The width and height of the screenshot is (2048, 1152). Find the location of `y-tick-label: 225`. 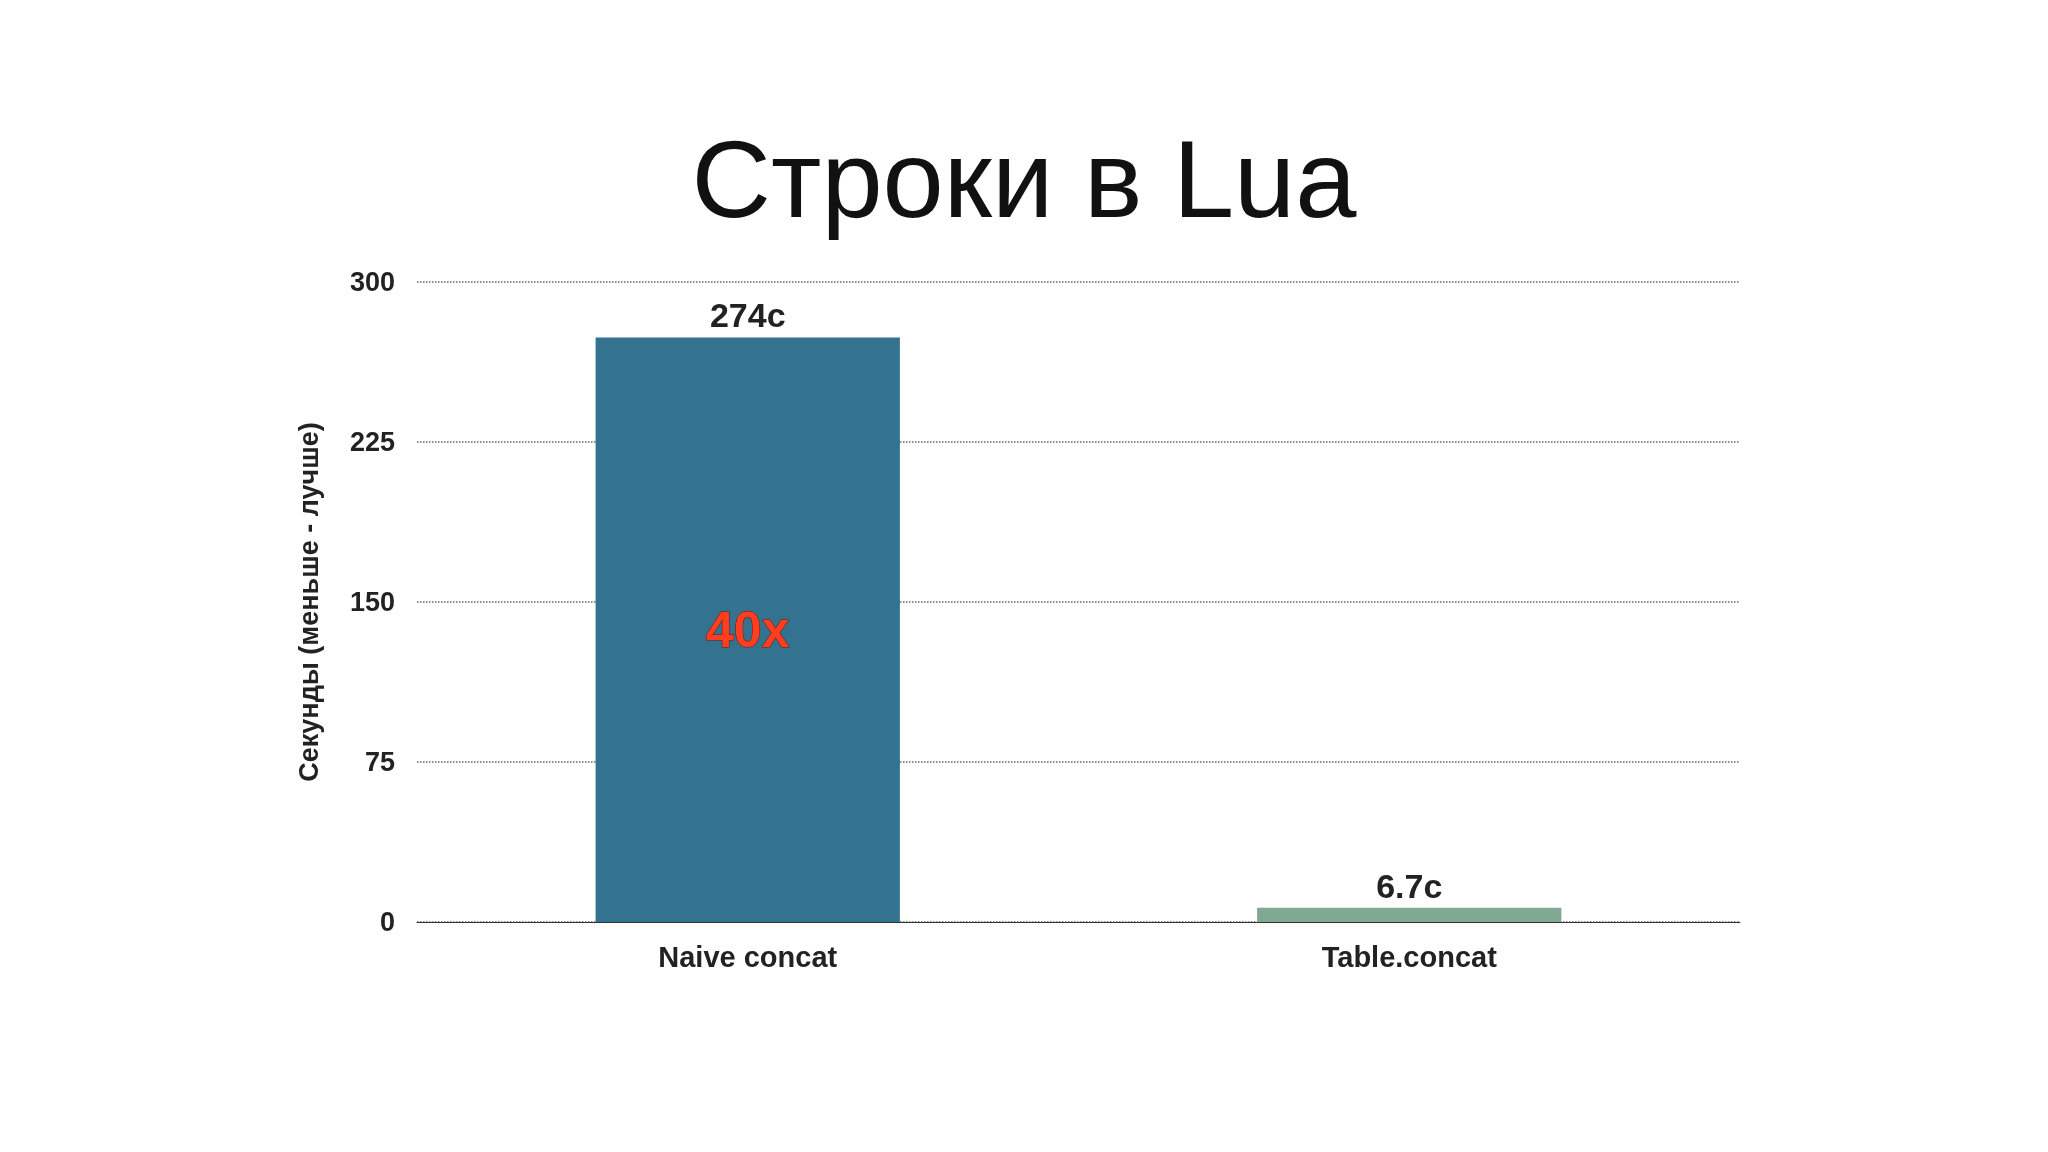

y-tick-label: 225 is located at coordinates (372, 442).